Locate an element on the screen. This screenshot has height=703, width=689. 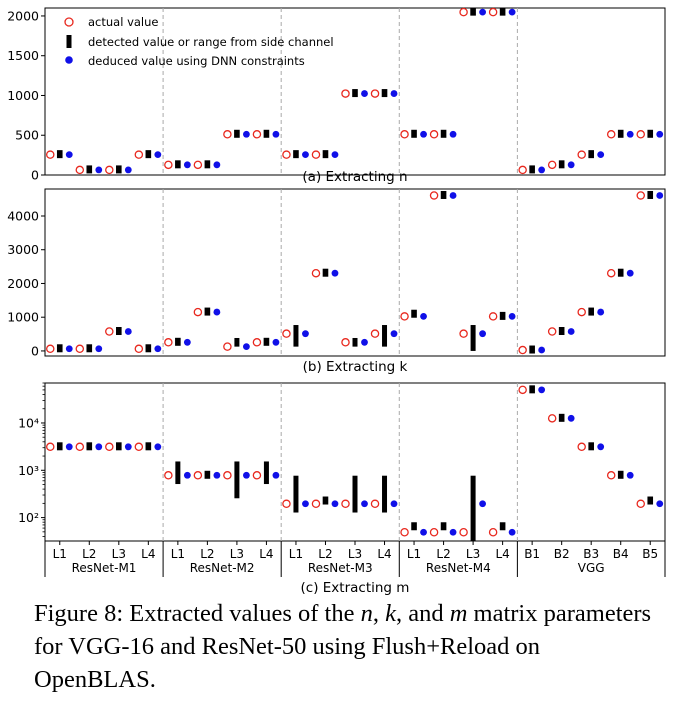
caption-m: m is located at coordinates (458, 613).